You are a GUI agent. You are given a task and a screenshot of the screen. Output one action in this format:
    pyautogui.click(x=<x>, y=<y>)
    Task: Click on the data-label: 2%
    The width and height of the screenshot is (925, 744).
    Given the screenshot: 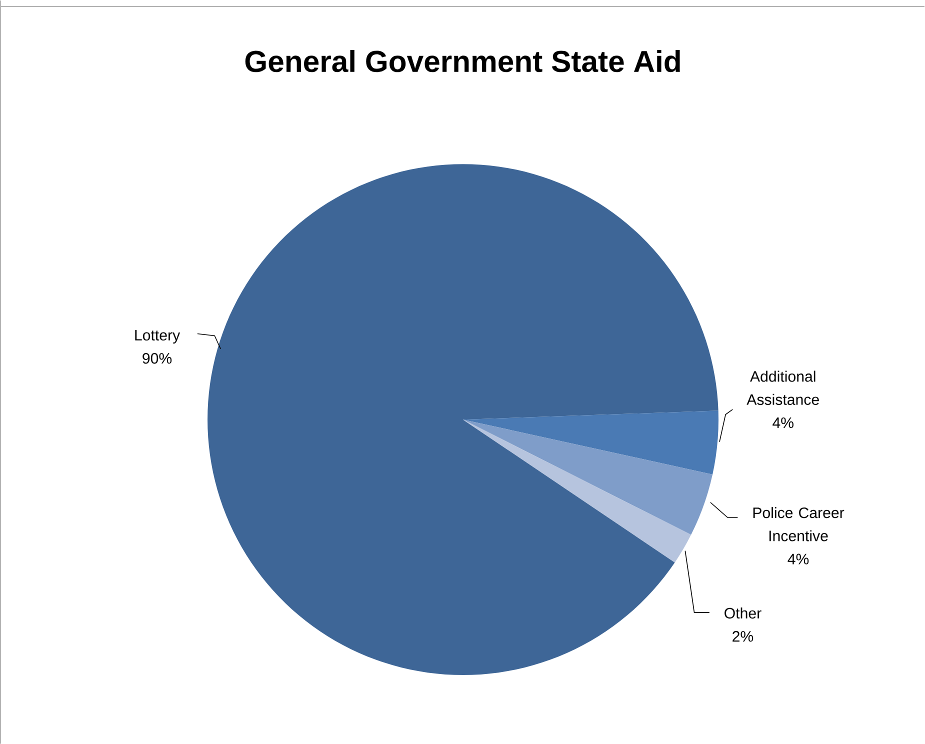 What is the action you would take?
    pyautogui.click(x=743, y=636)
    